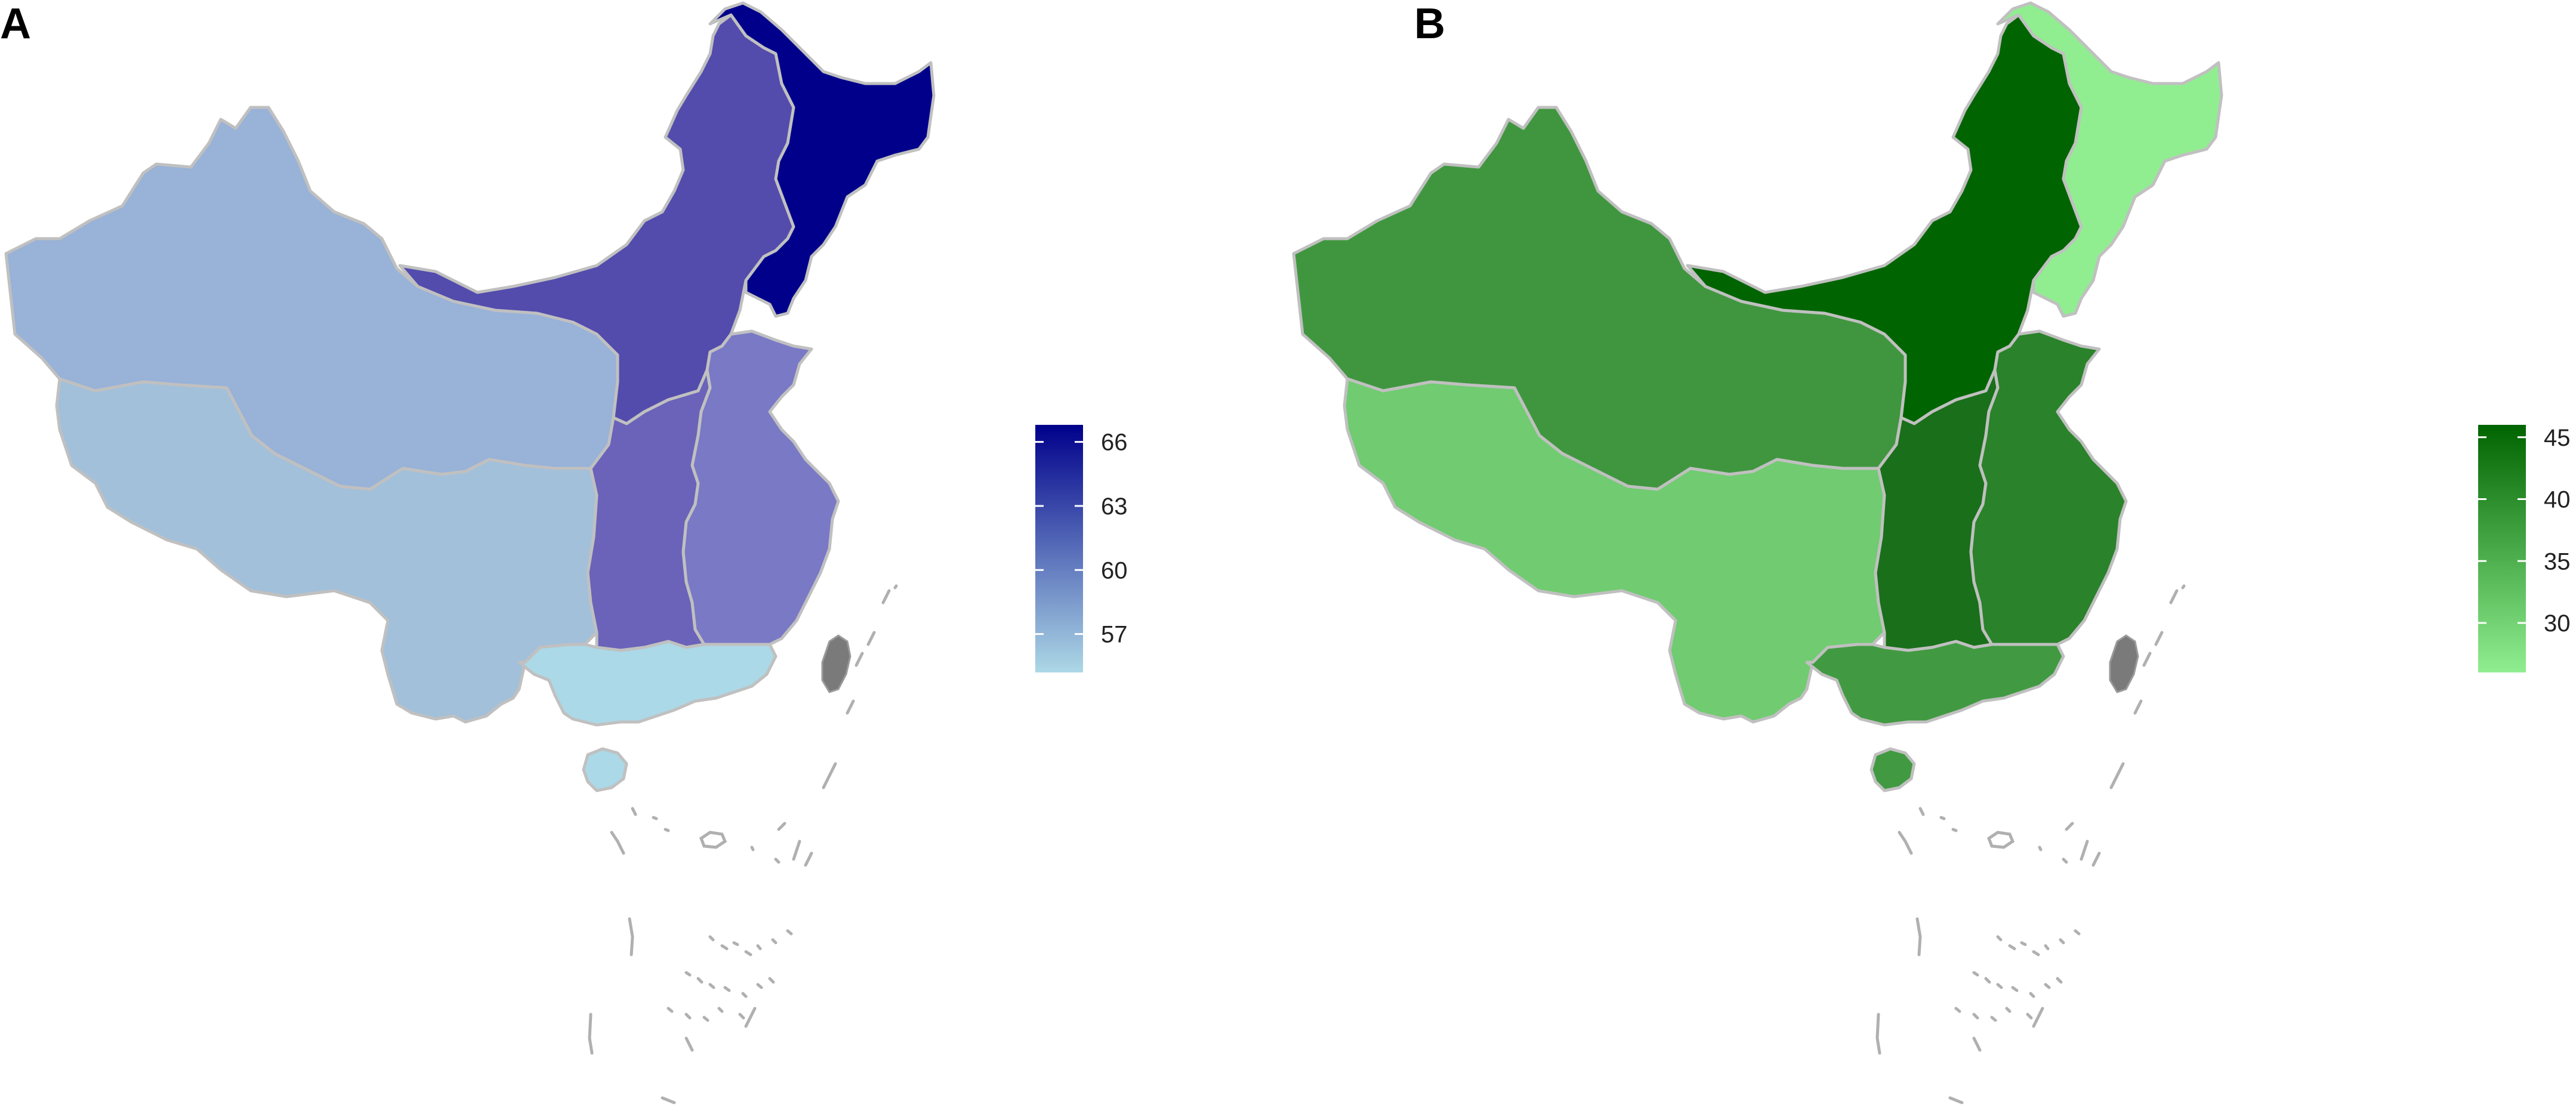 This screenshot has height=1114, width=2576. Describe the element at coordinates (2557, 500) in the screenshot. I see `colorbar-tick-label: 40` at that location.